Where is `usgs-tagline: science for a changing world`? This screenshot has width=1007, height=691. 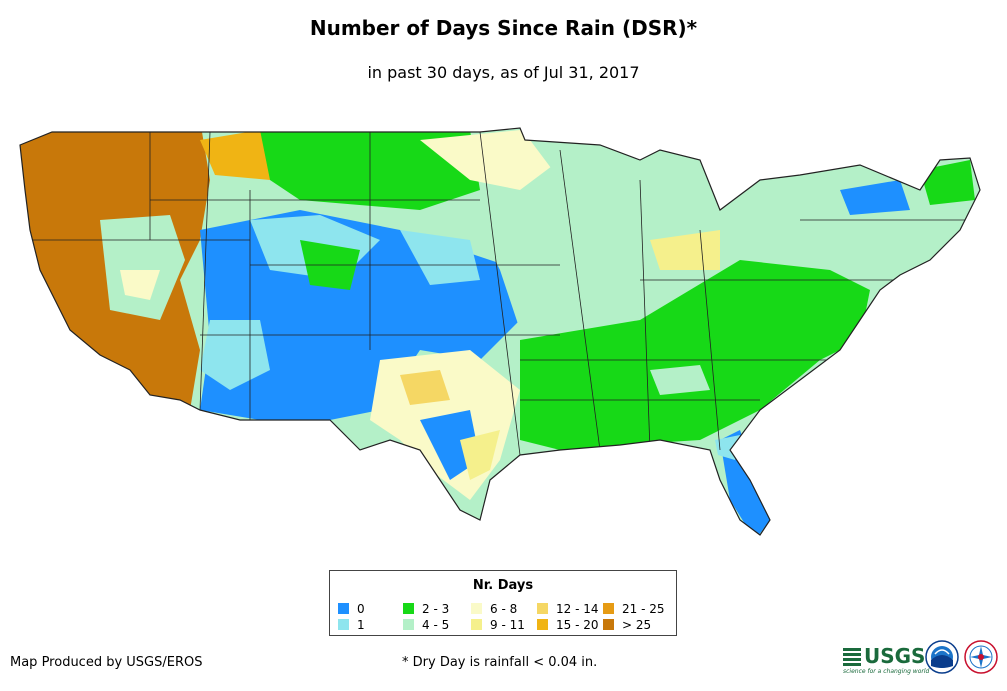
usgs-tagline: science for a changing world is located at coordinates (886, 671).